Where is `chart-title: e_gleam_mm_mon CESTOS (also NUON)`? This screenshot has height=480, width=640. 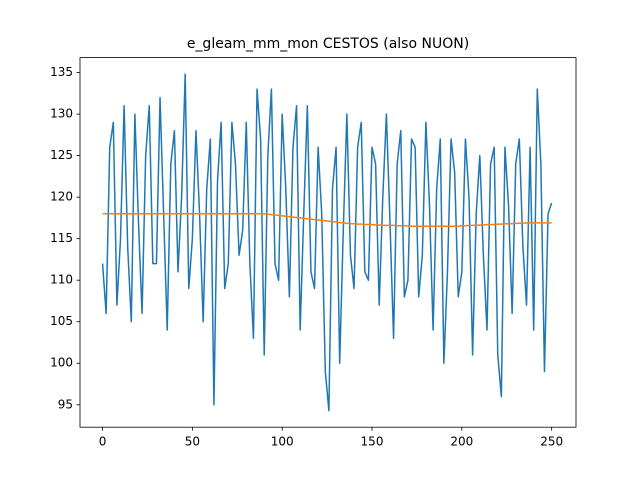 chart-title: e_gleam_mm_mon CESTOS (also NUON) is located at coordinates (328, 44).